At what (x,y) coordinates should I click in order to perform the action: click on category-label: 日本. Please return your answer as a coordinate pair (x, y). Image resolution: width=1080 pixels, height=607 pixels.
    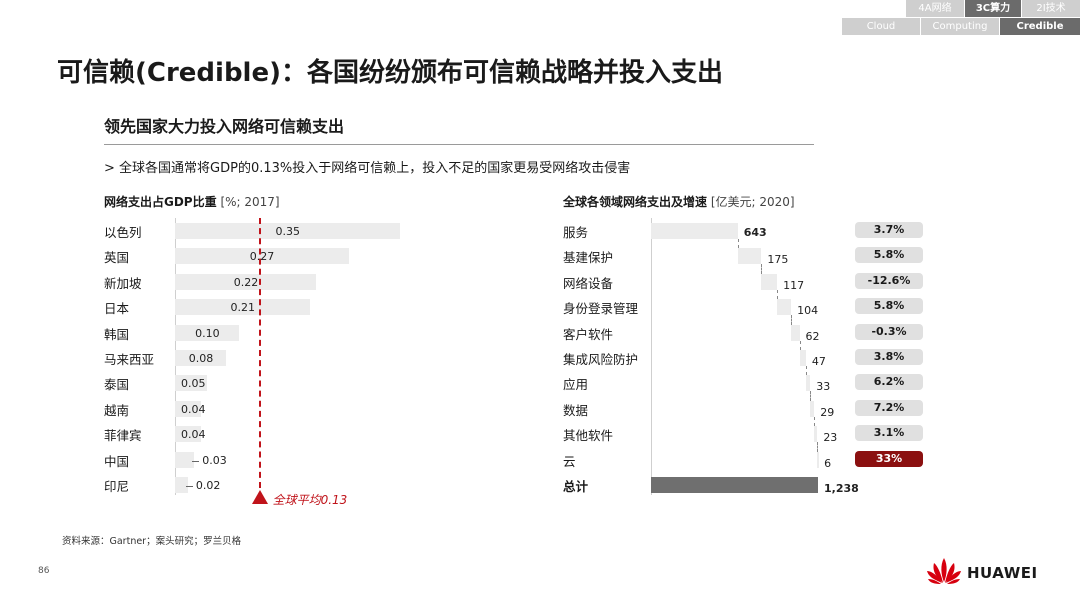
    Looking at the image, I should click on (117, 309).